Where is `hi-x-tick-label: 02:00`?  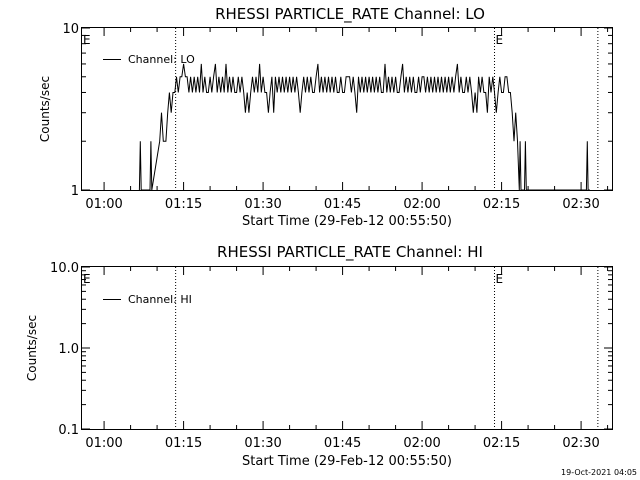
hi-x-tick-label: 02:00 is located at coordinates (421, 443).